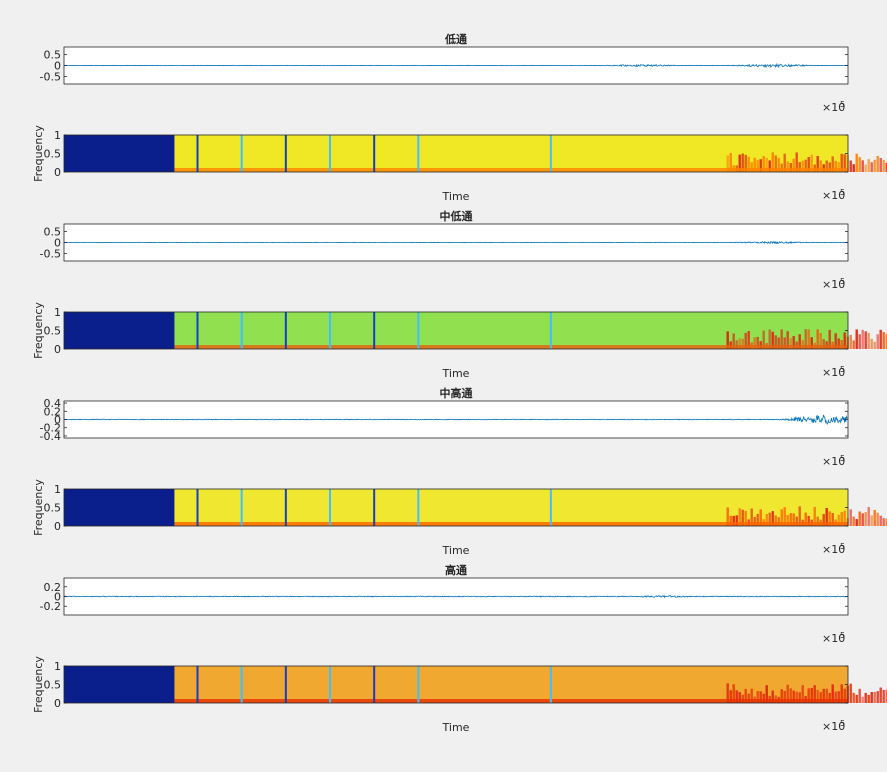 This screenshot has width=887, height=772. I want to click on y-axis-label: Frequency, so click(38, 153).